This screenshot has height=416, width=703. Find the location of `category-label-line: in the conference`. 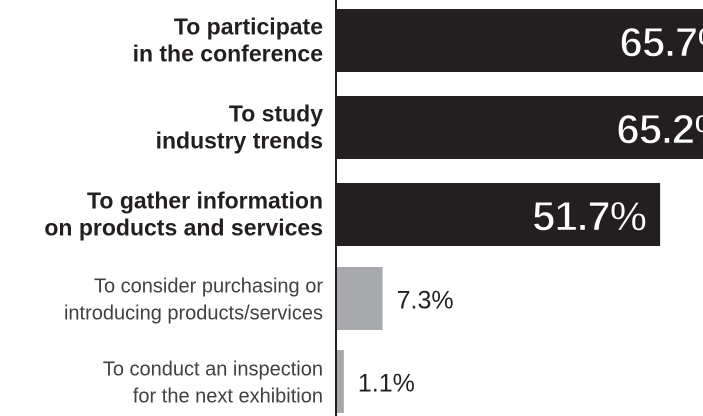

category-label-line: in the conference is located at coordinates (228, 54).